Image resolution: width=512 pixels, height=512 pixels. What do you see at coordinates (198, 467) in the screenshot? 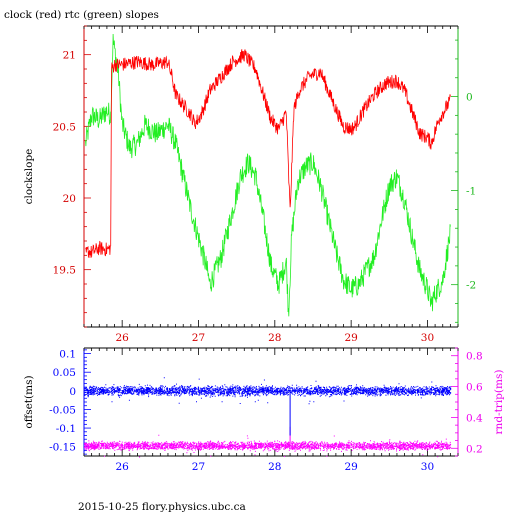
I see `bottom-x-tick-label: 27` at bounding box center [198, 467].